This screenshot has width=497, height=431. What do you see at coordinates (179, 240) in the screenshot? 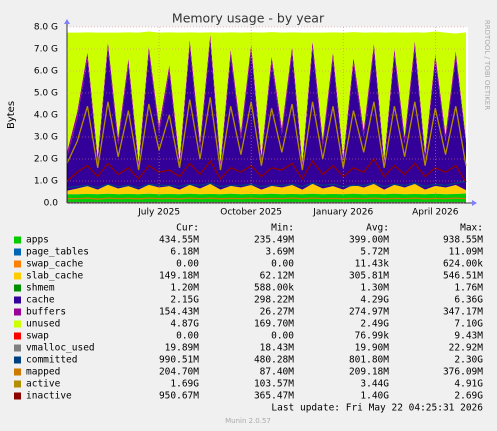
I see `legend-stat: 434.55M` at bounding box center [179, 240].